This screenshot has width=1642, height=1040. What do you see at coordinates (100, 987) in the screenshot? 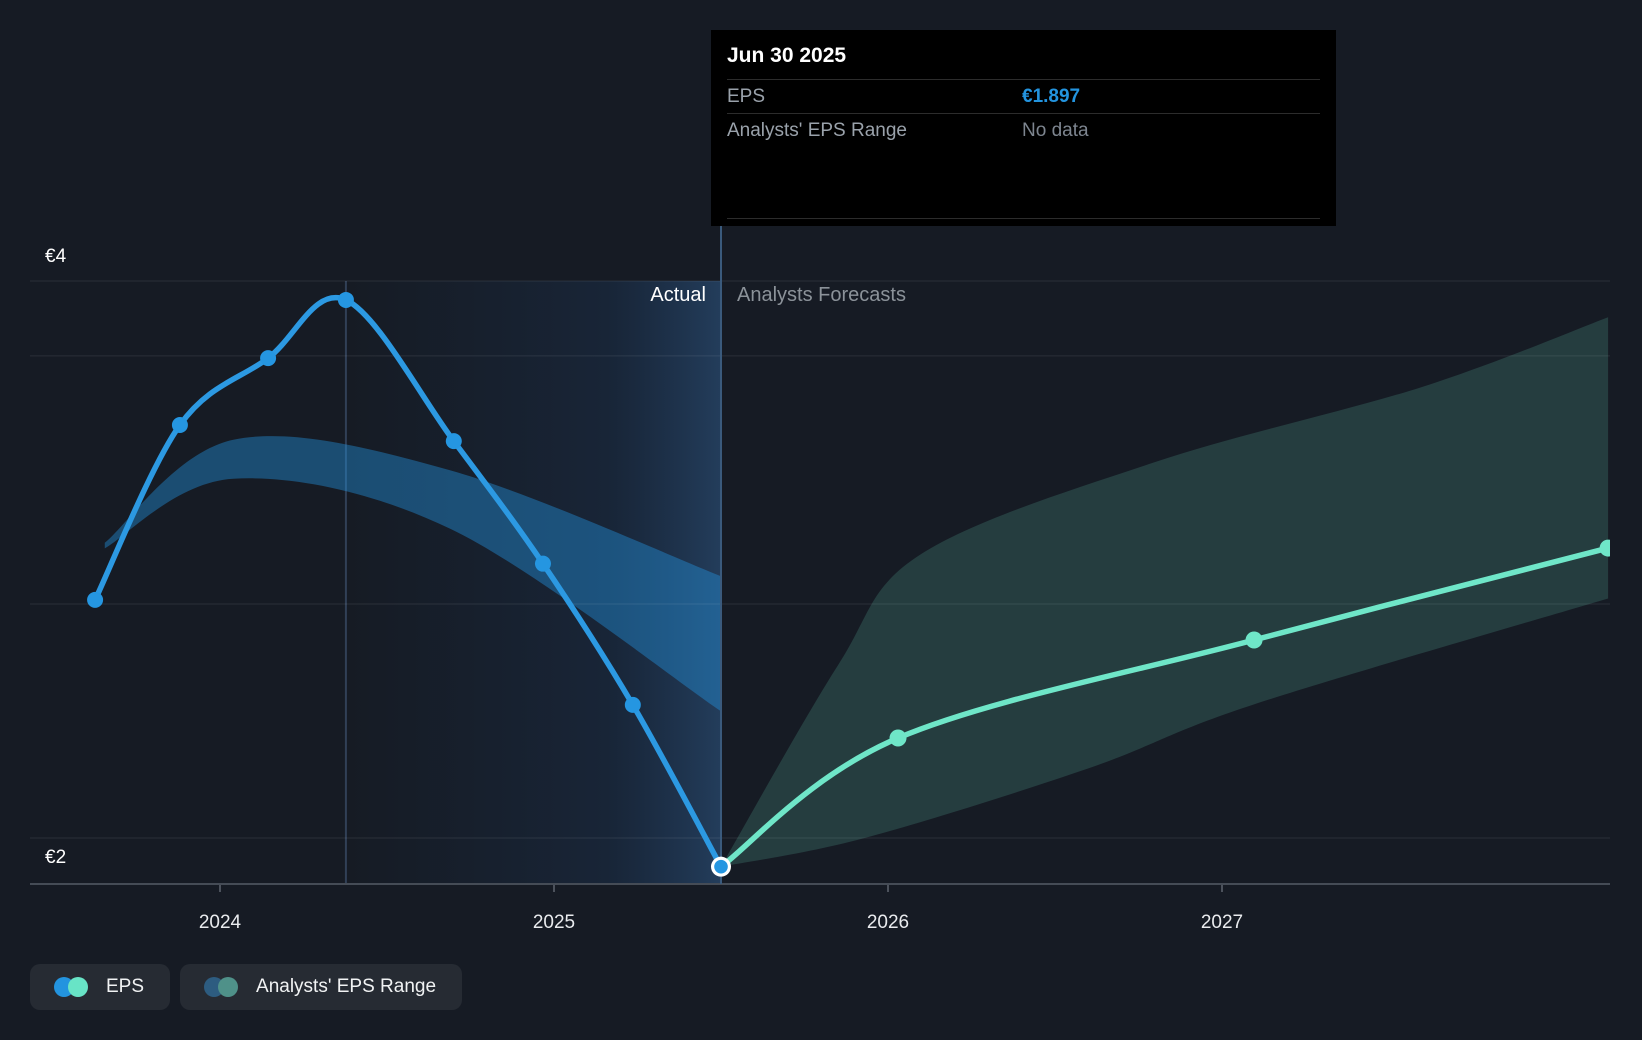
I see `legend-item-eps: EPS` at bounding box center [100, 987].